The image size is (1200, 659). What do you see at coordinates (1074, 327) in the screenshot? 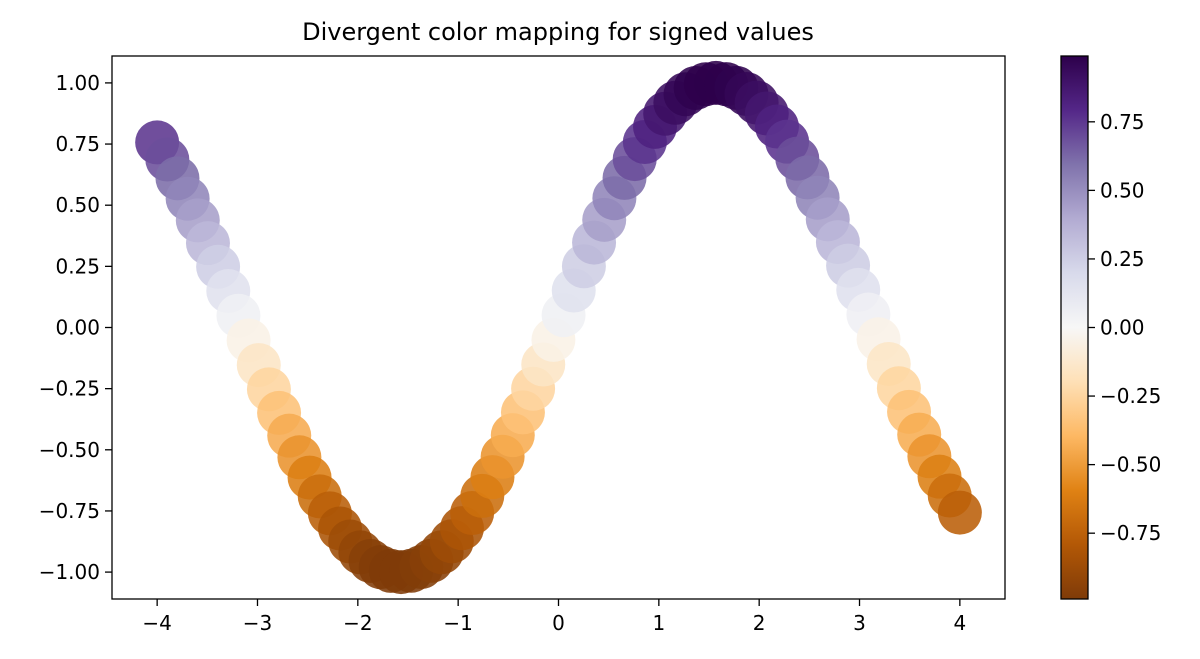
I see `colorbar-gradient` at bounding box center [1074, 327].